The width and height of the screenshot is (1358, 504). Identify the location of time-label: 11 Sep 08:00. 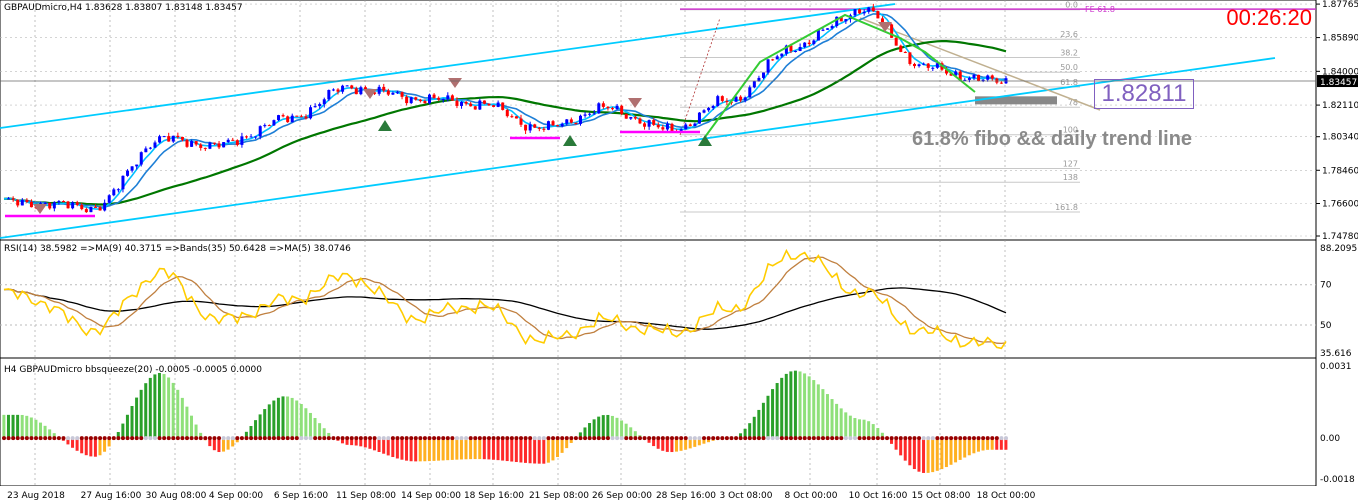
(366, 496).